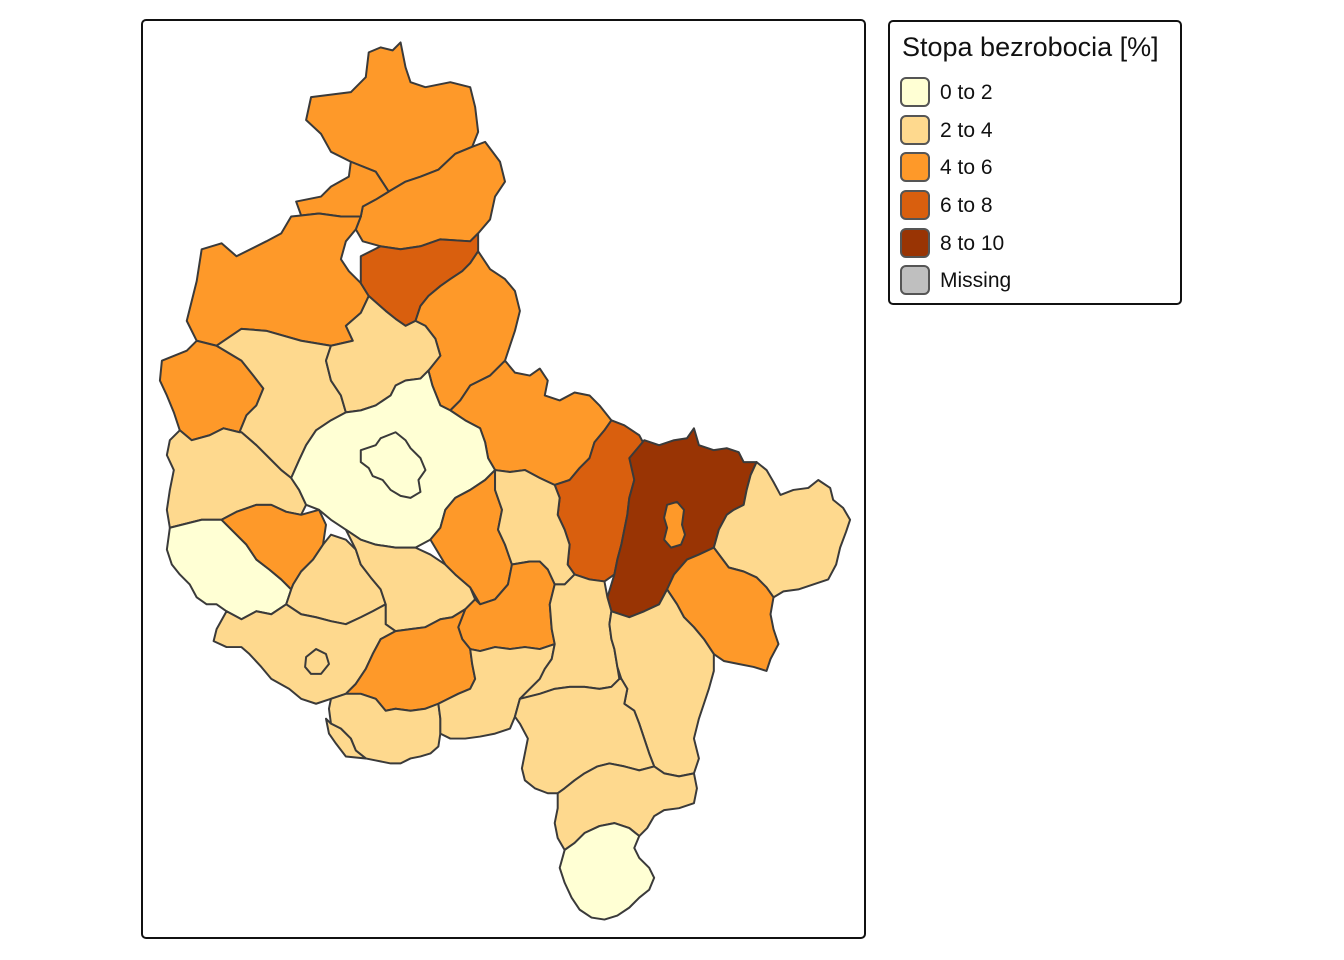 This screenshot has height=960, width=1344. What do you see at coordinates (607, 871) in the screenshot?
I see `region-south-tip` at bounding box center [607, 871].